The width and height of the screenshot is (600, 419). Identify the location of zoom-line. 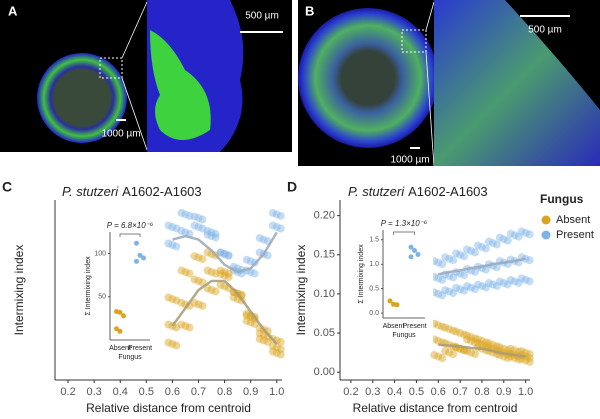
(134, 114).